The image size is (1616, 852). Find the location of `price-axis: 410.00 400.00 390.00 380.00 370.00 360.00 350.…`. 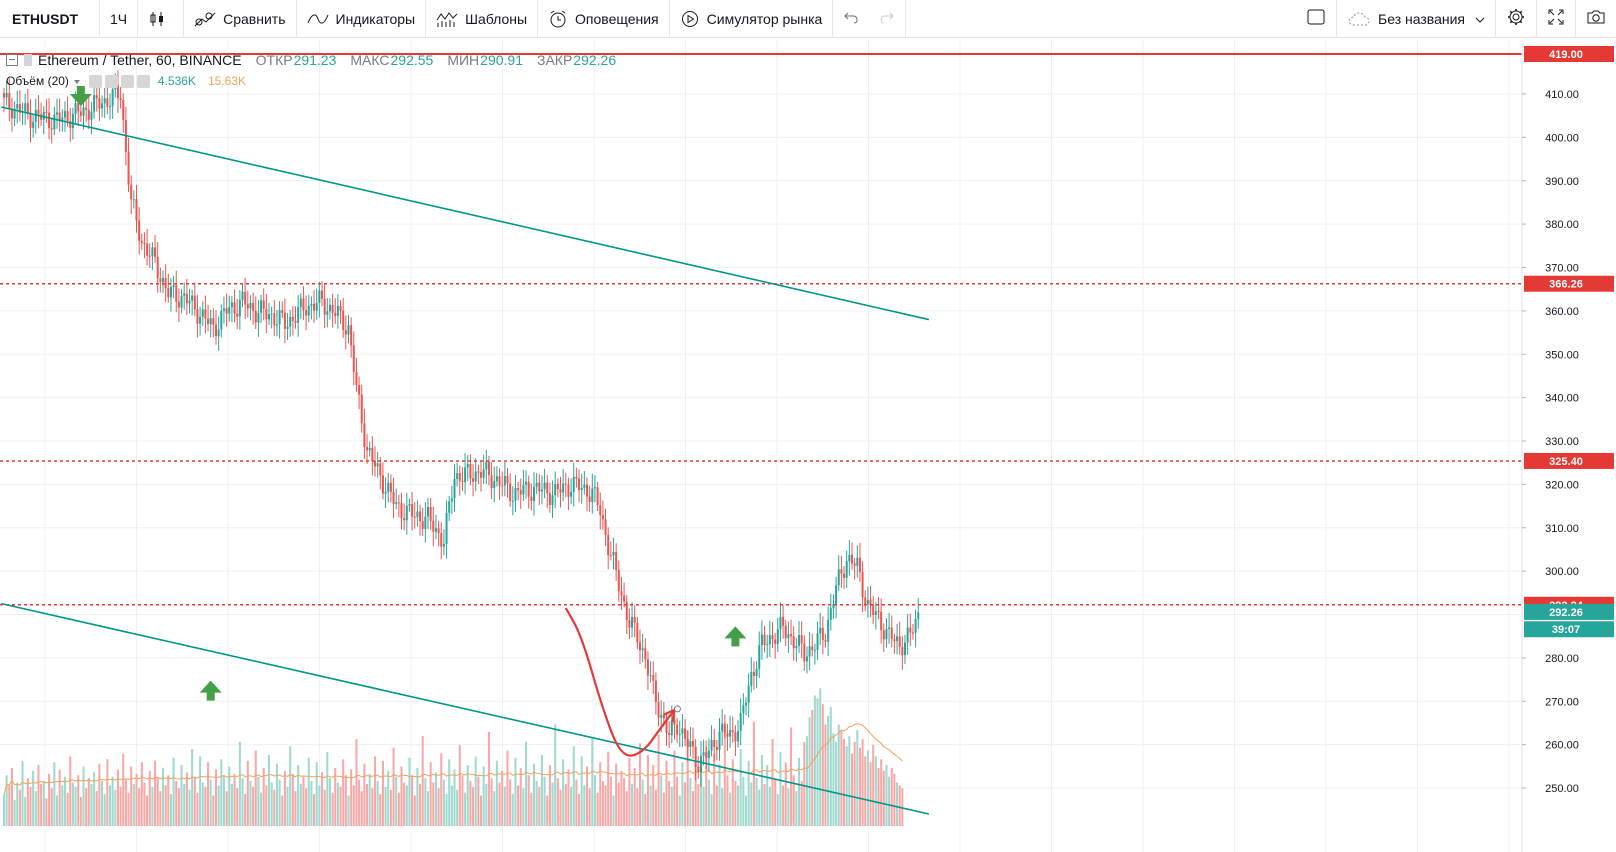

price-axis: 410.00 400.00 390.00 380.00 370.00 360.00 350.… is located at coordinates (1568, 446).